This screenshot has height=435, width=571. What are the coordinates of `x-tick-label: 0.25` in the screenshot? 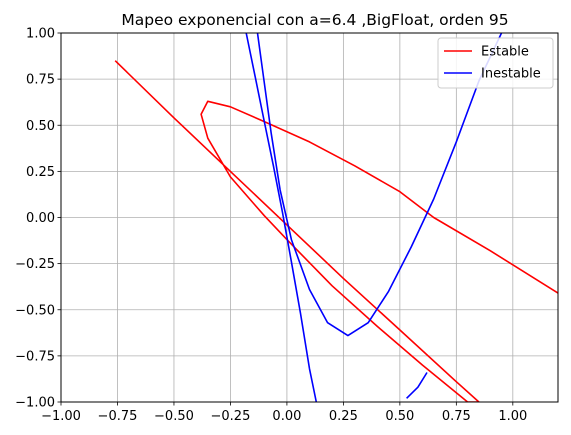 It's located at (343, 416).